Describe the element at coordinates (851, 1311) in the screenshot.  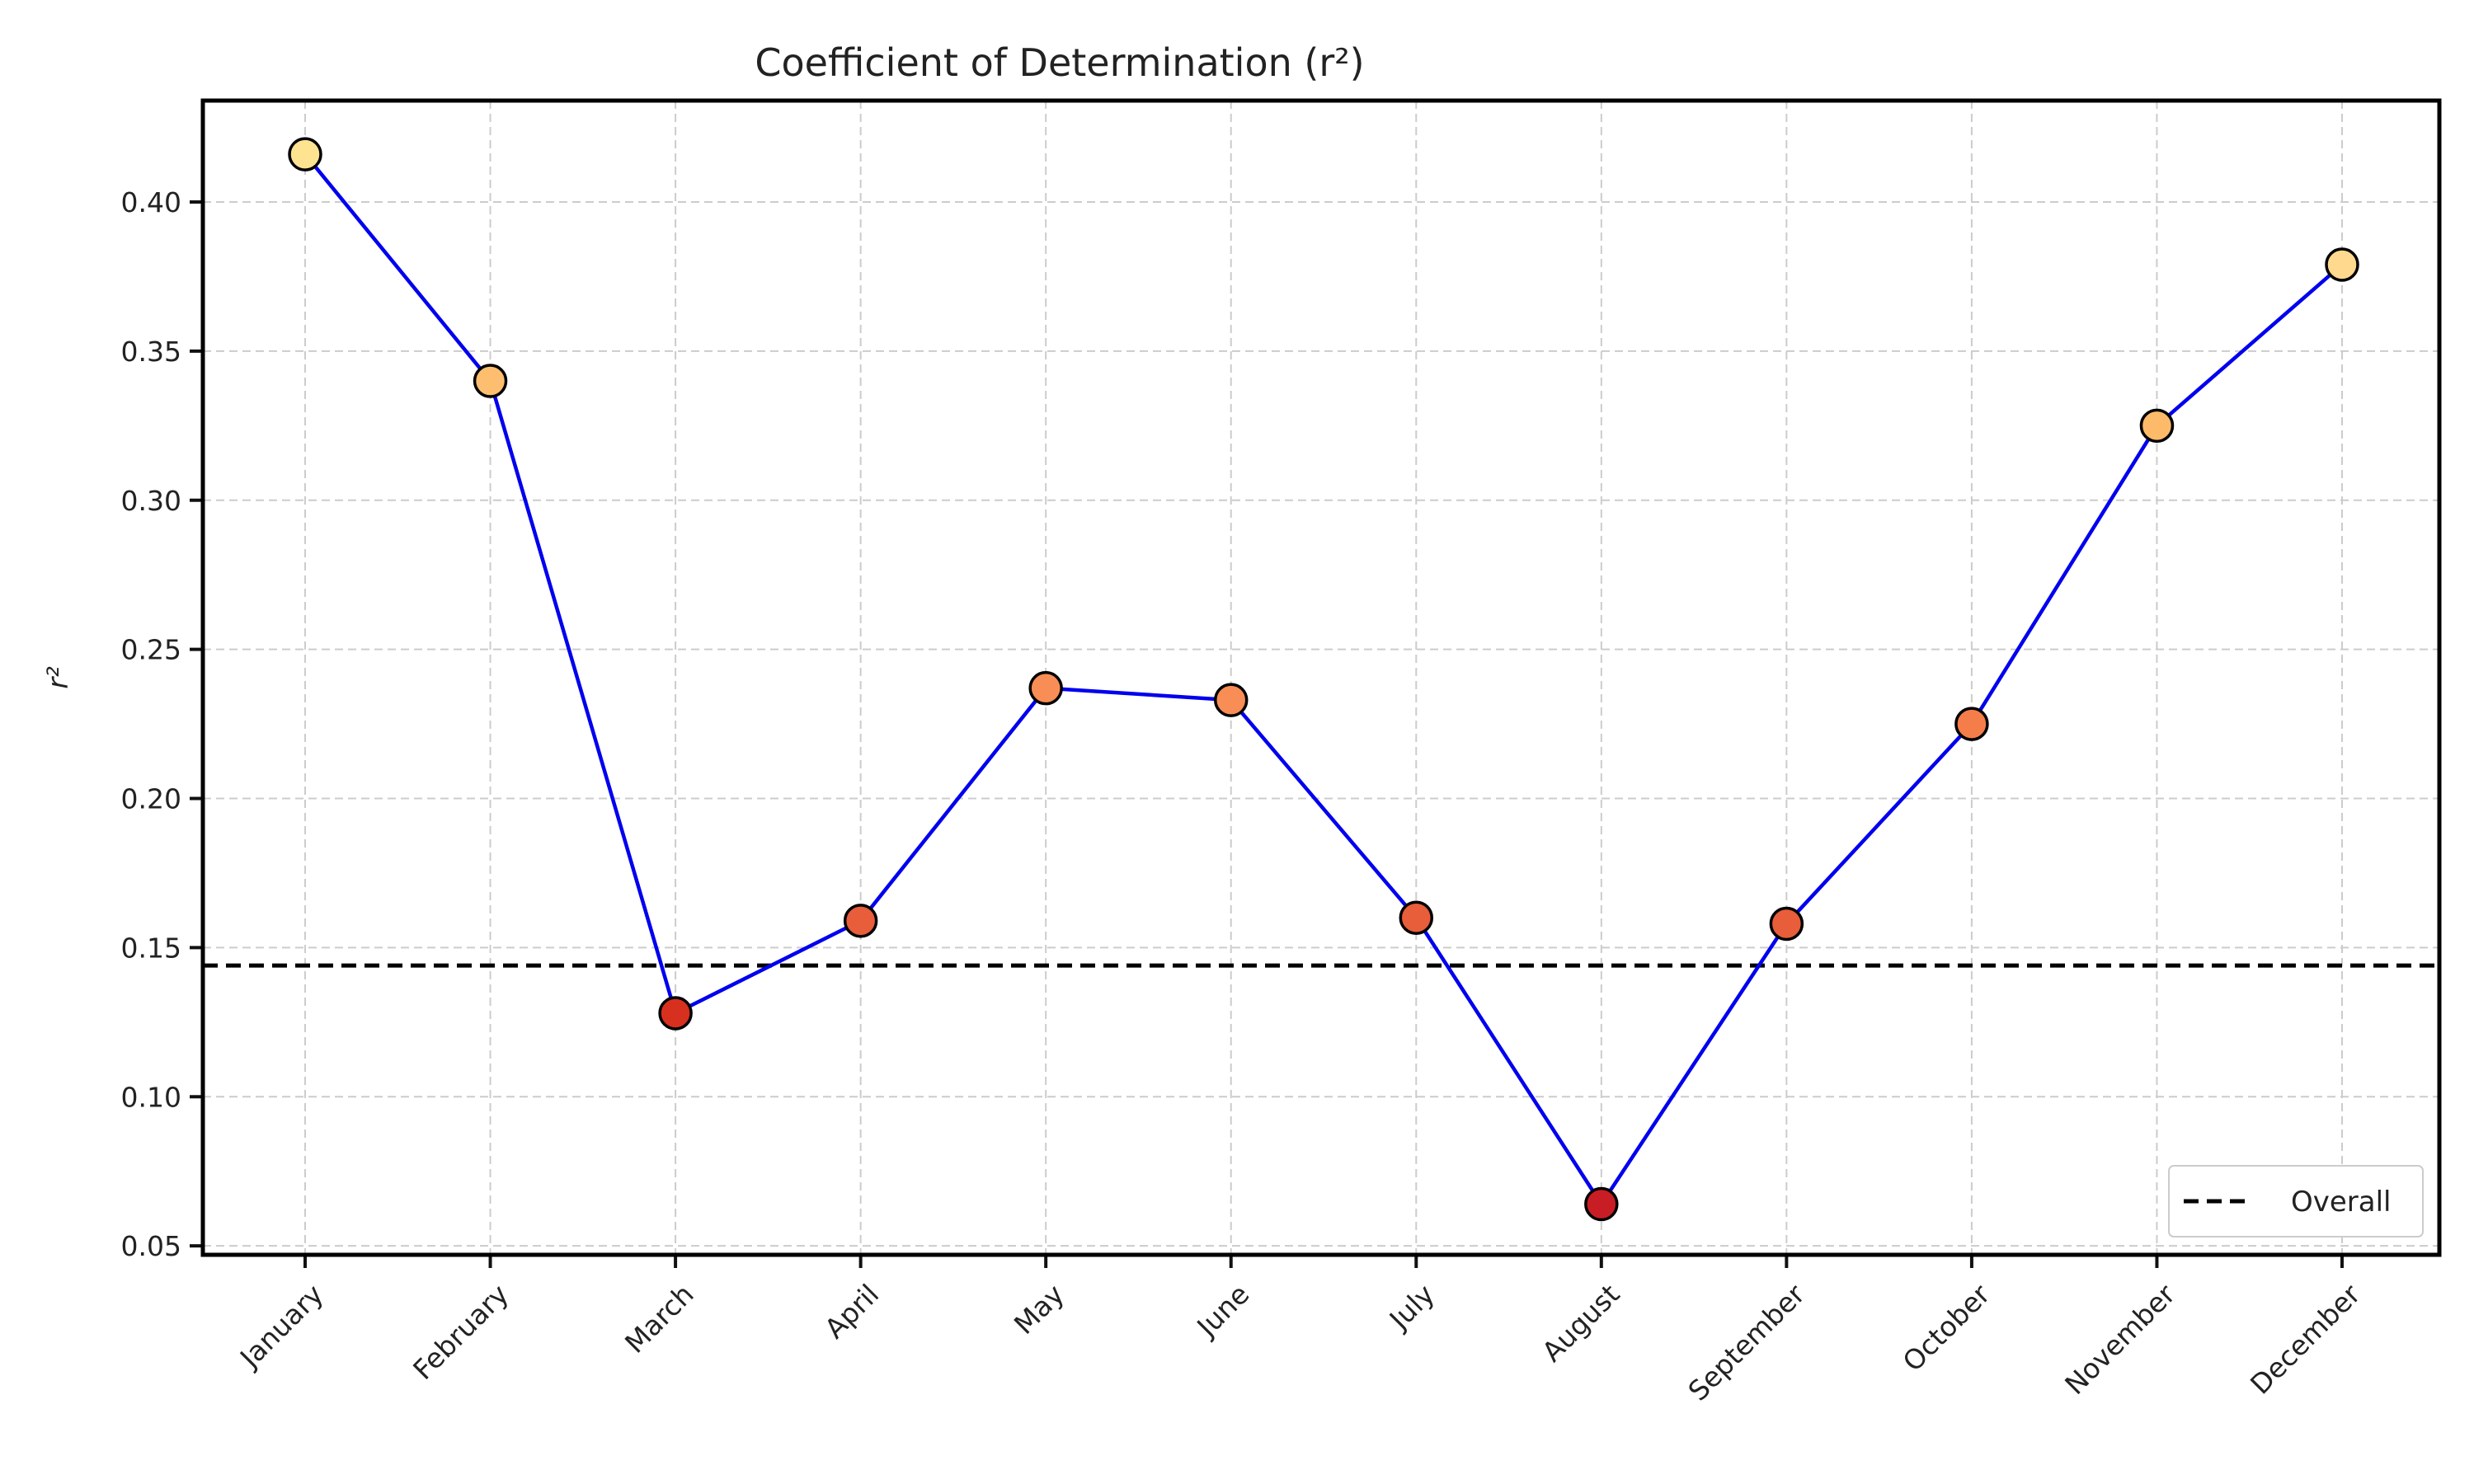
I see `x-tick-label: April` at that location.